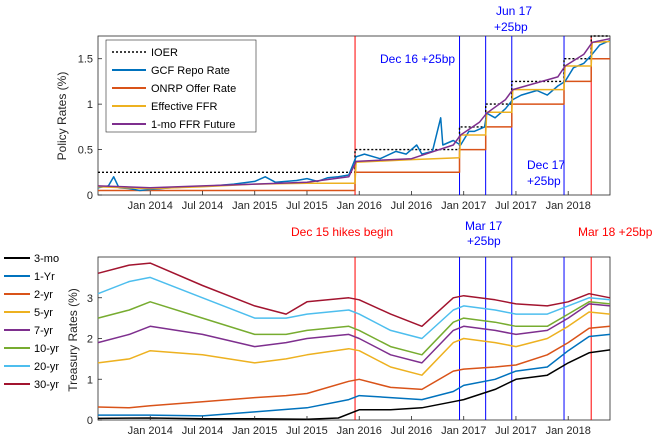 Image resolution: width=665 pixels, height=444 pixels. I want to click on policy-rates-y-ticks: 0 0.5 1 1.5, so click(90, 128).